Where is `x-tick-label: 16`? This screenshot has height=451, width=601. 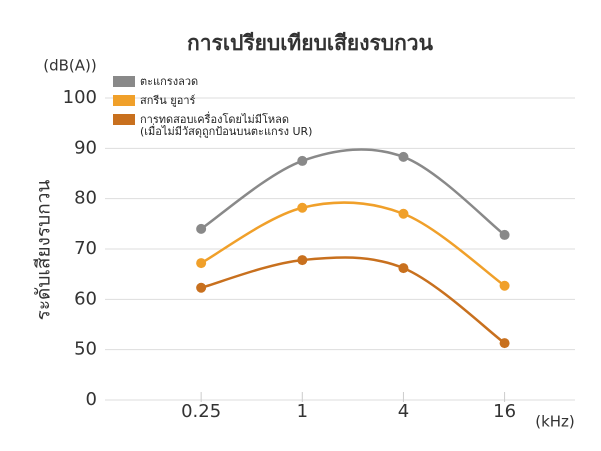
x-tick-label: 16 is located at coordinates (504, 411).